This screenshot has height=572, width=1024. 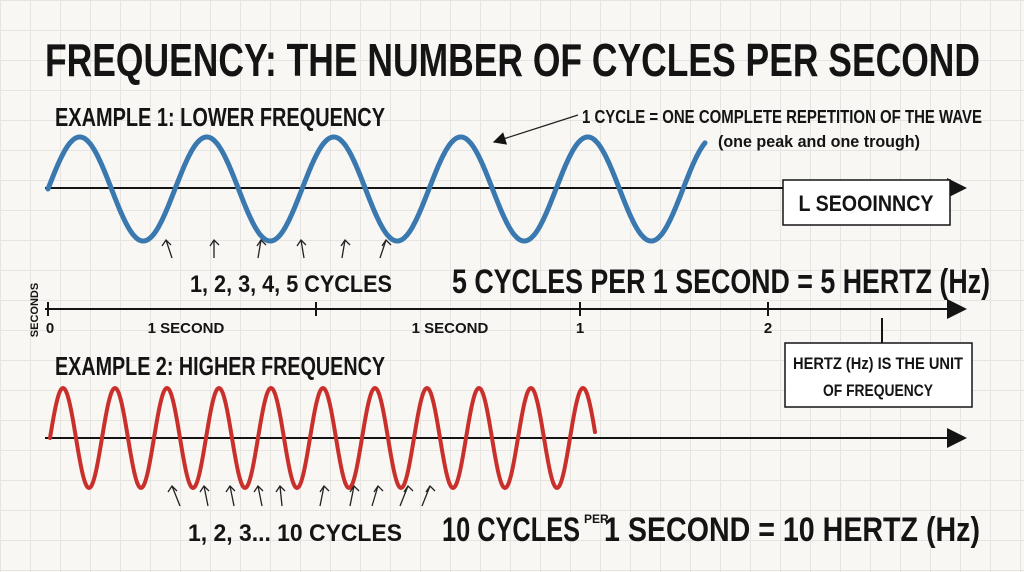 What do you see at coordinates (220, 366) in the screenshot?
I see `example-label: EXAMPLE 2: HIGHER FREQUENCY` at bounding box center [220, 366].